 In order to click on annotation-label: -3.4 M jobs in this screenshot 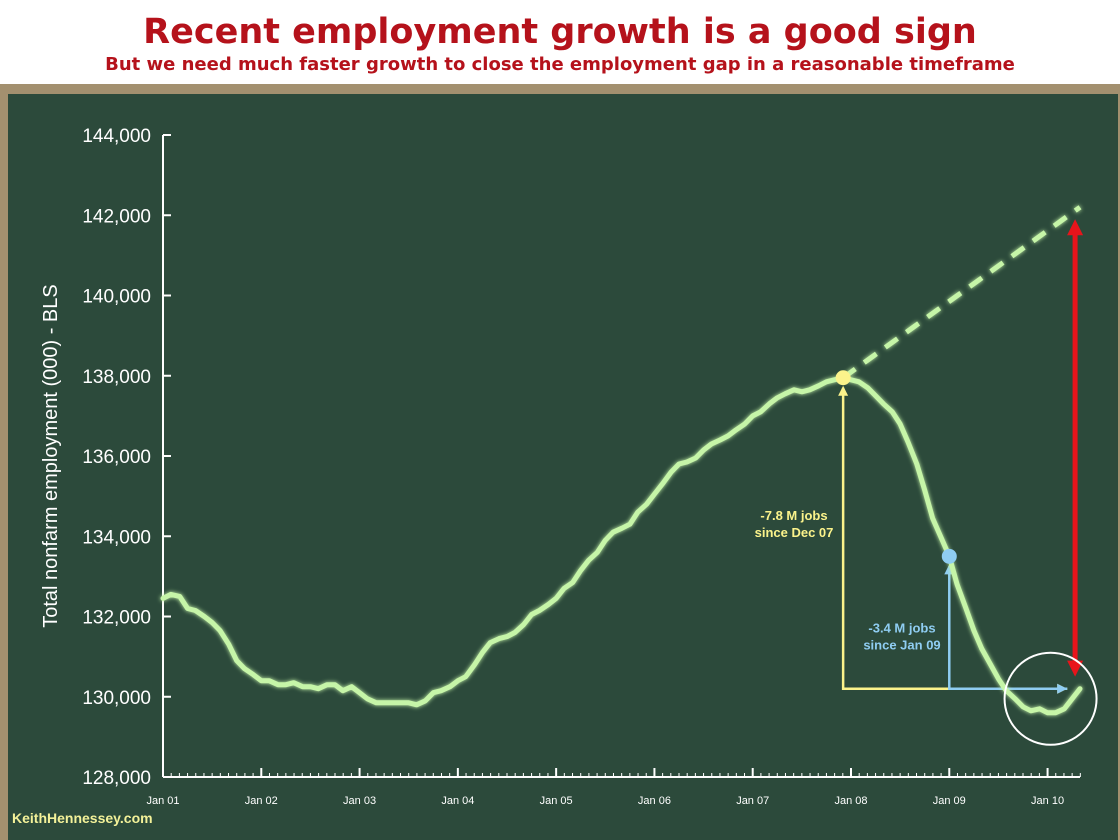, I will do `click(901, 628)`.